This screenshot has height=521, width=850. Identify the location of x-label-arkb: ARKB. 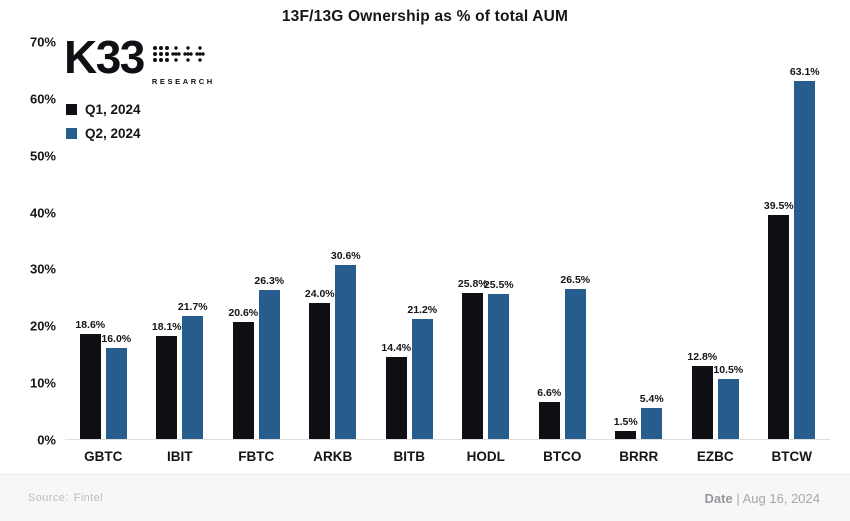
(333, 456).